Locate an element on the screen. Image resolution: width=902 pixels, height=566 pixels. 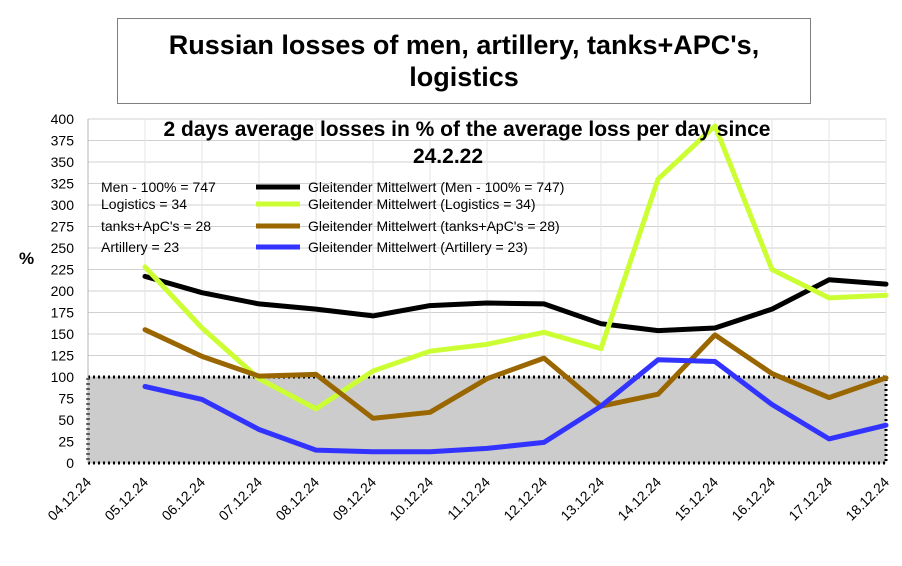
legend-entry: Gleitender Mittelwert (Men - 100% = 747) is located at coordinates (436, 187).